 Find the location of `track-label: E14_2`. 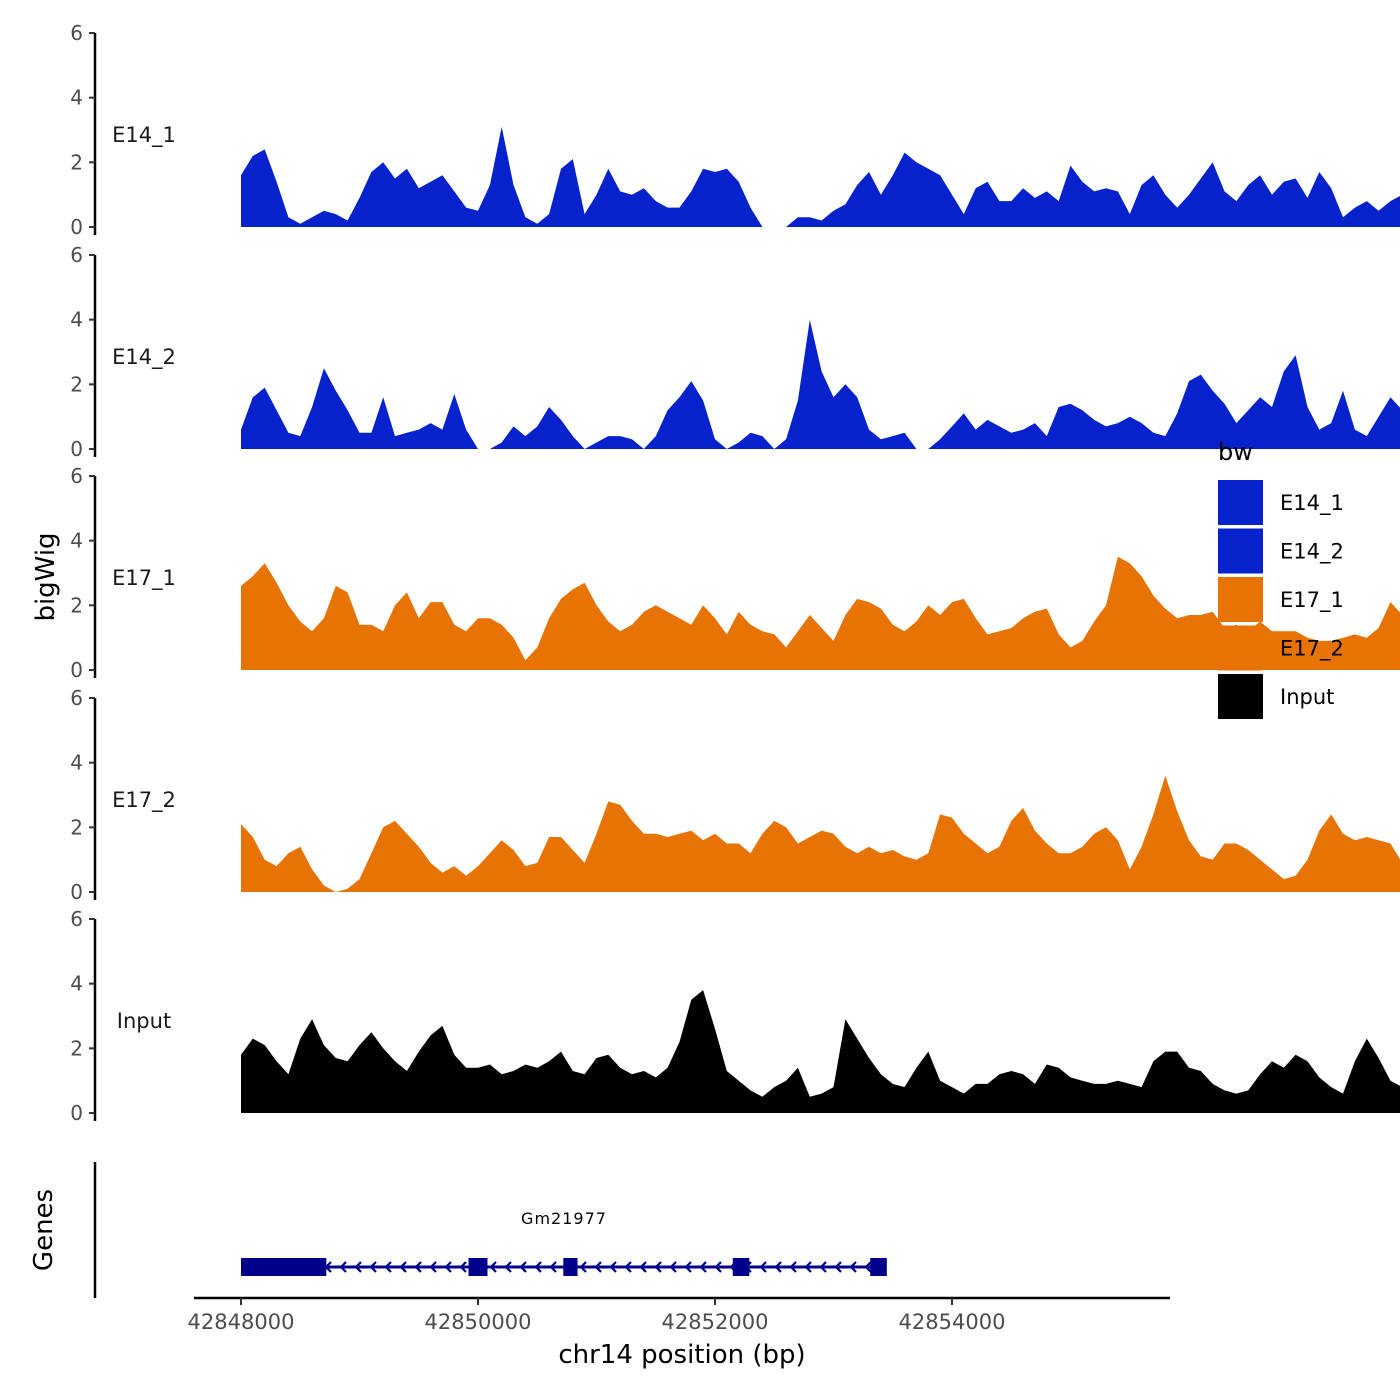

track-label: E14_2 is located at coordinates (144, 357).